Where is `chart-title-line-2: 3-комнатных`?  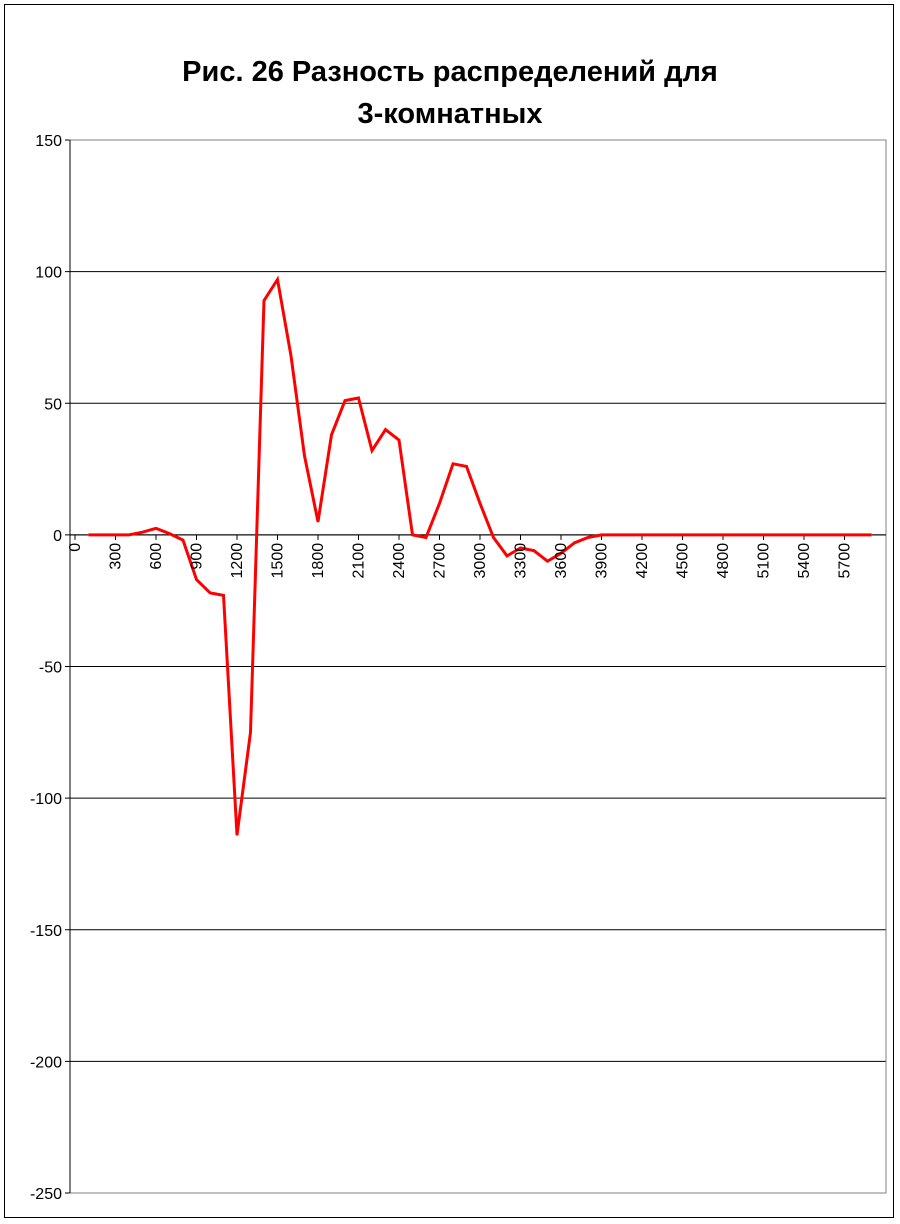
chart-title-line-2: 3-комнатных is located at coordinates (450, 114).